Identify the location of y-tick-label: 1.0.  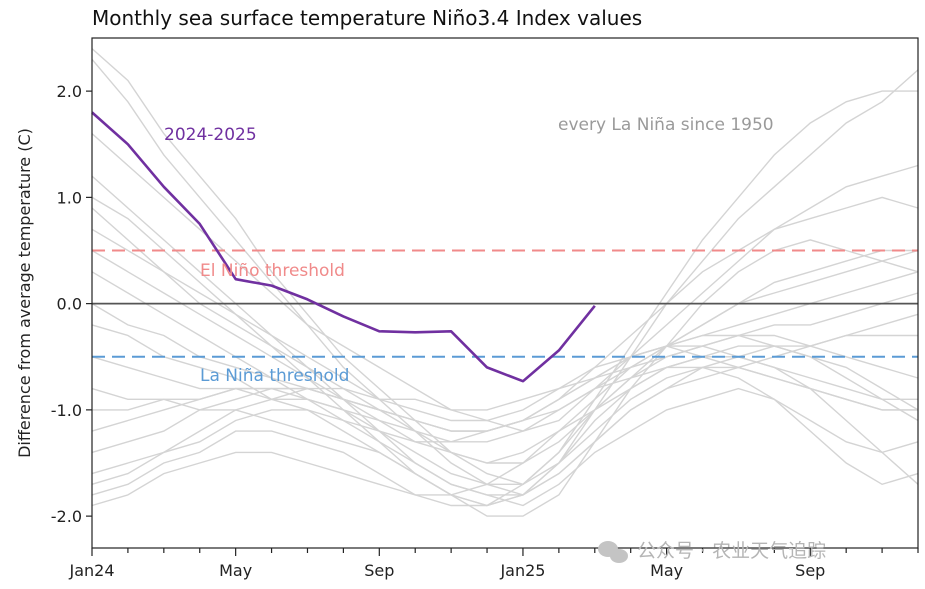
(69, 197).